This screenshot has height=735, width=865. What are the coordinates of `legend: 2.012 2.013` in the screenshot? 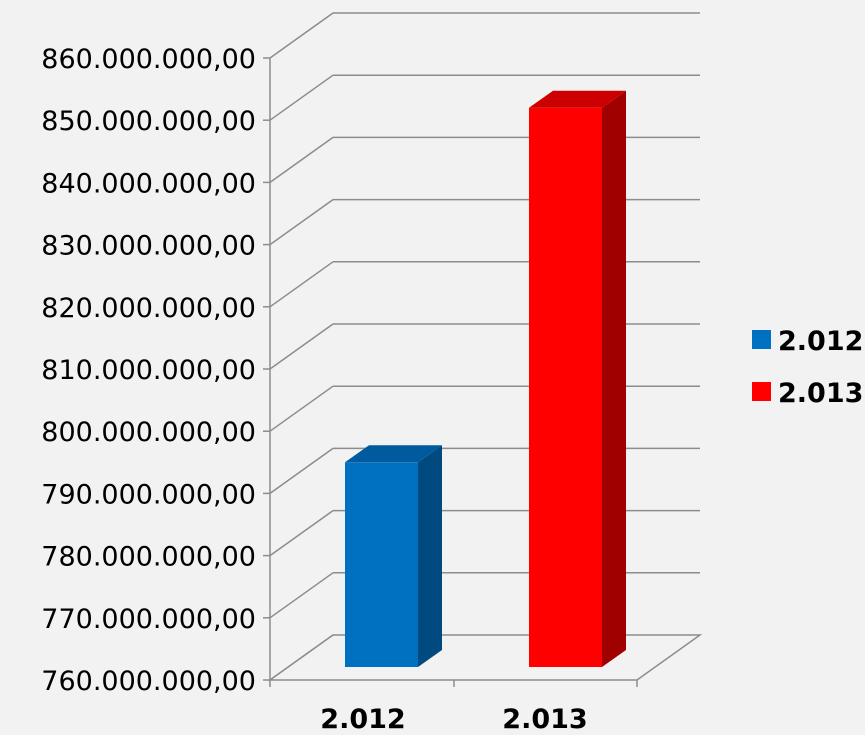 It's located at (807, 367).